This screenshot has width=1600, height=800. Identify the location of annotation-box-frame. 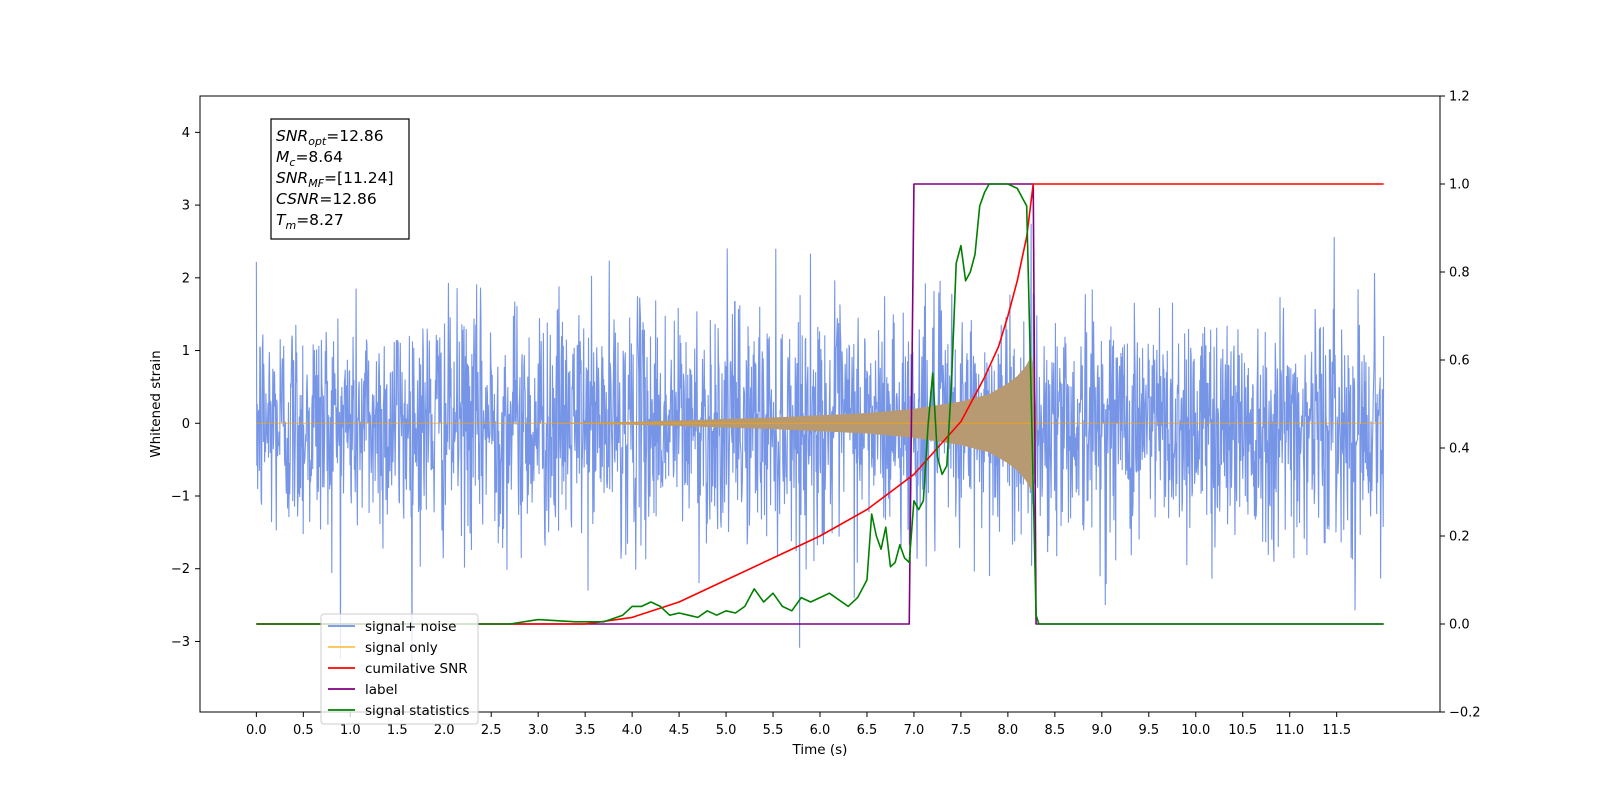
(340, 179).